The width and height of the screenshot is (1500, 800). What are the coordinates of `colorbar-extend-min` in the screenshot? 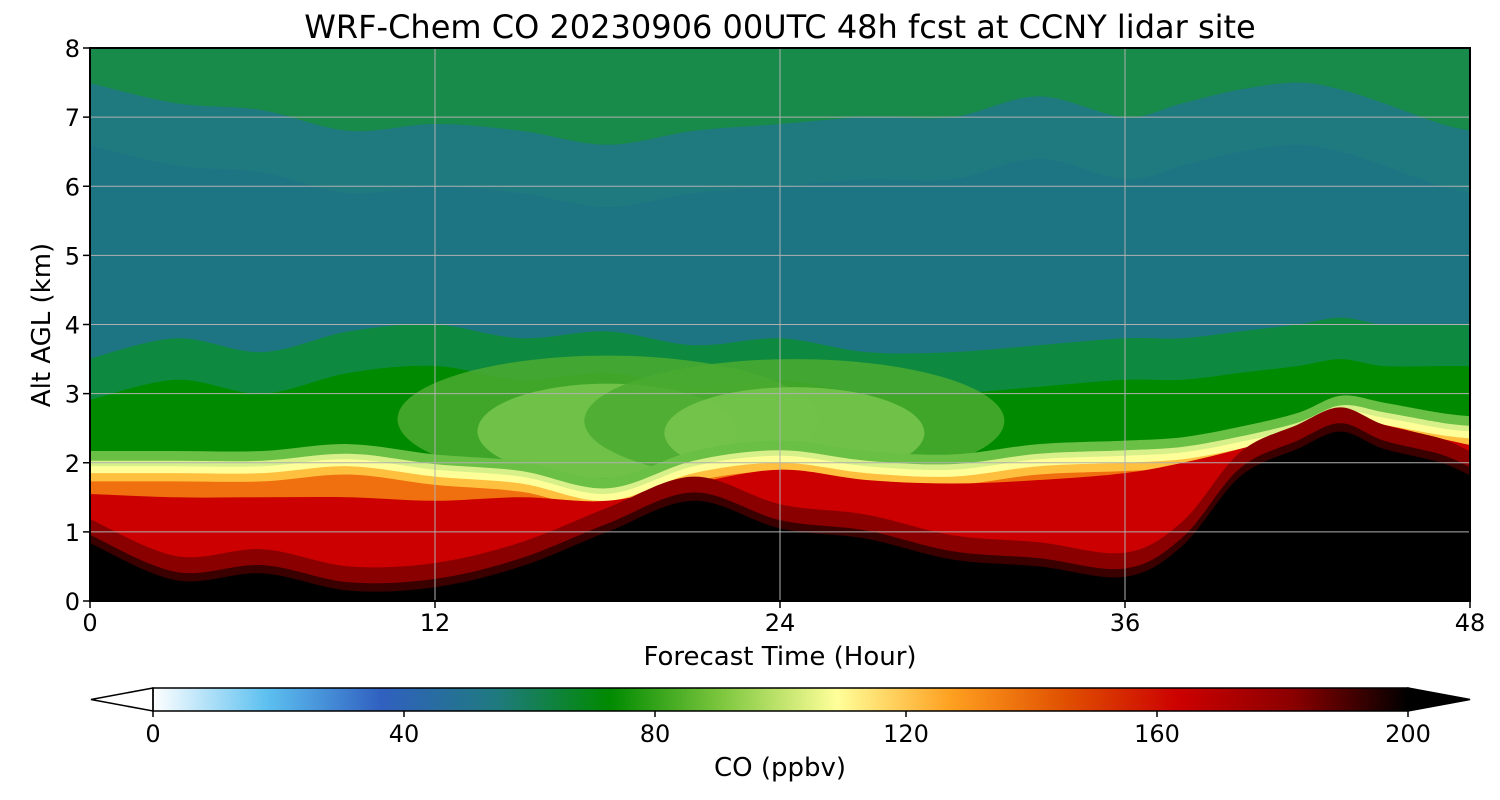 It's located at (122, 699).